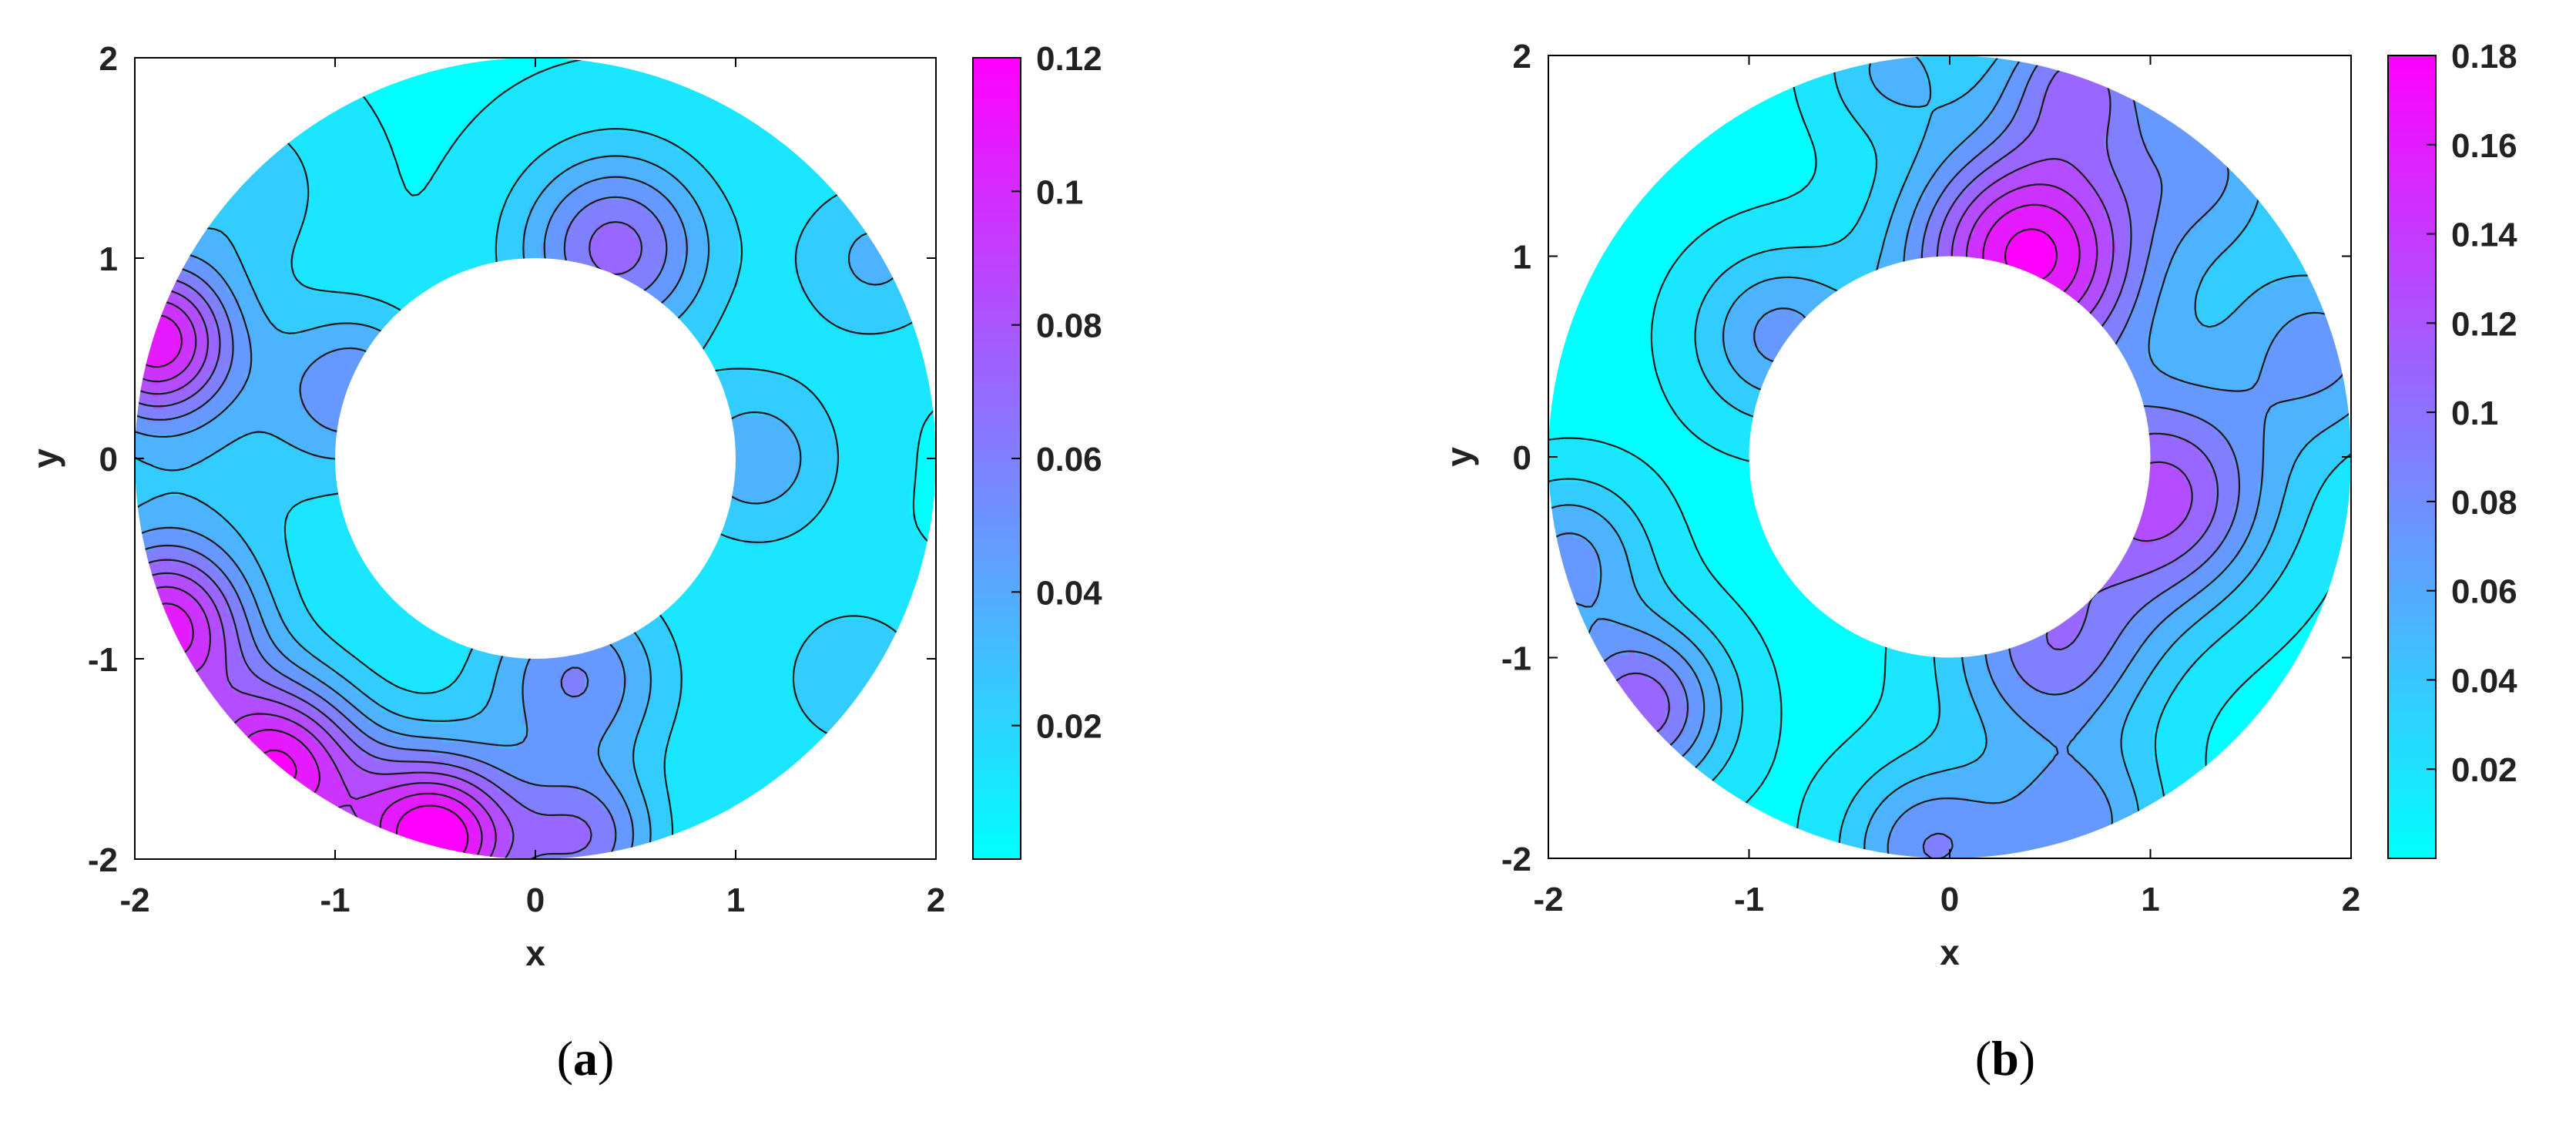 The height and width of the screenshot is (1128, 2576). What do you see at coordinates (2484, 235) in the screenshot?
I see `colorbar-tick-label: 0.14` at bounding box center [2484, 235].